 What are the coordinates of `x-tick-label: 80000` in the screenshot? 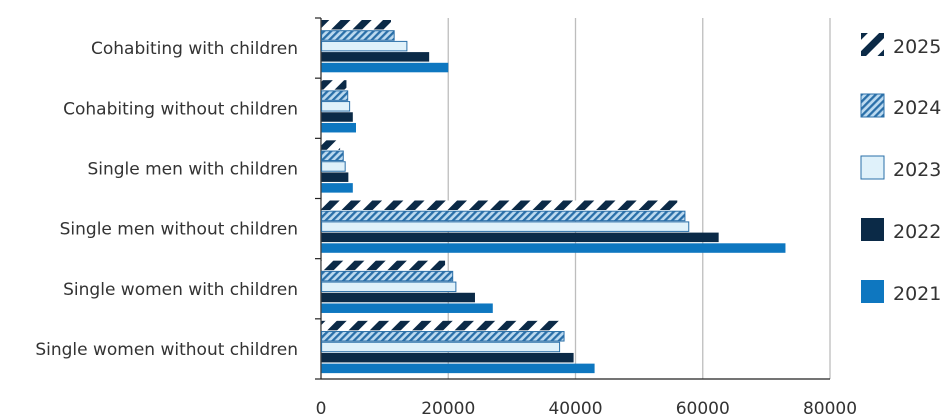 It's located at (830, 409).